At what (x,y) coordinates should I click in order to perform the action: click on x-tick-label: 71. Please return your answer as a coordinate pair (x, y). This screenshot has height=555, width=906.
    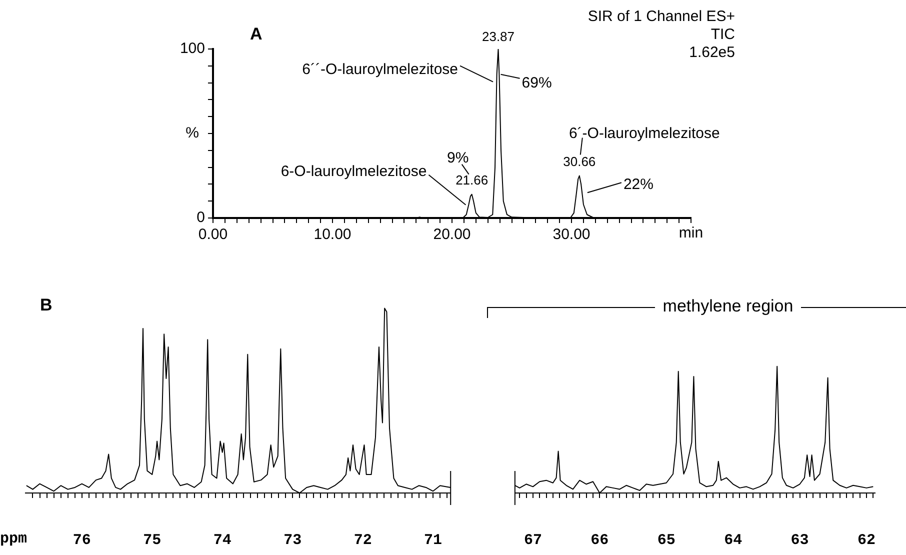
    Looking at the image, I should click on (433, 540).